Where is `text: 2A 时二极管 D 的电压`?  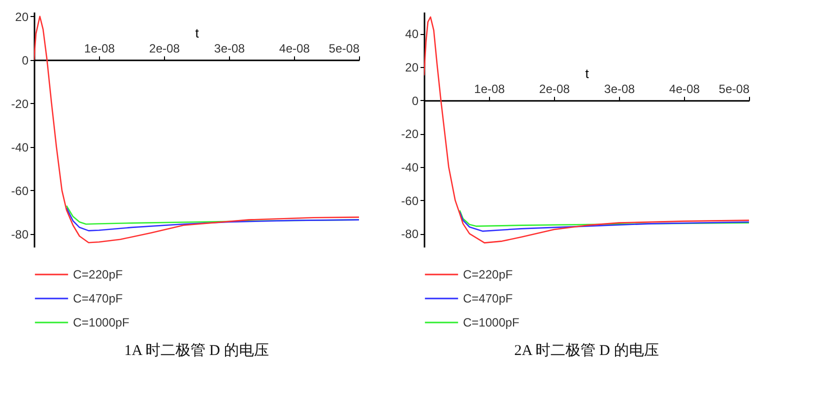 text: 2A 时二极管 D 的电压 is located at coordinates (586, 350).